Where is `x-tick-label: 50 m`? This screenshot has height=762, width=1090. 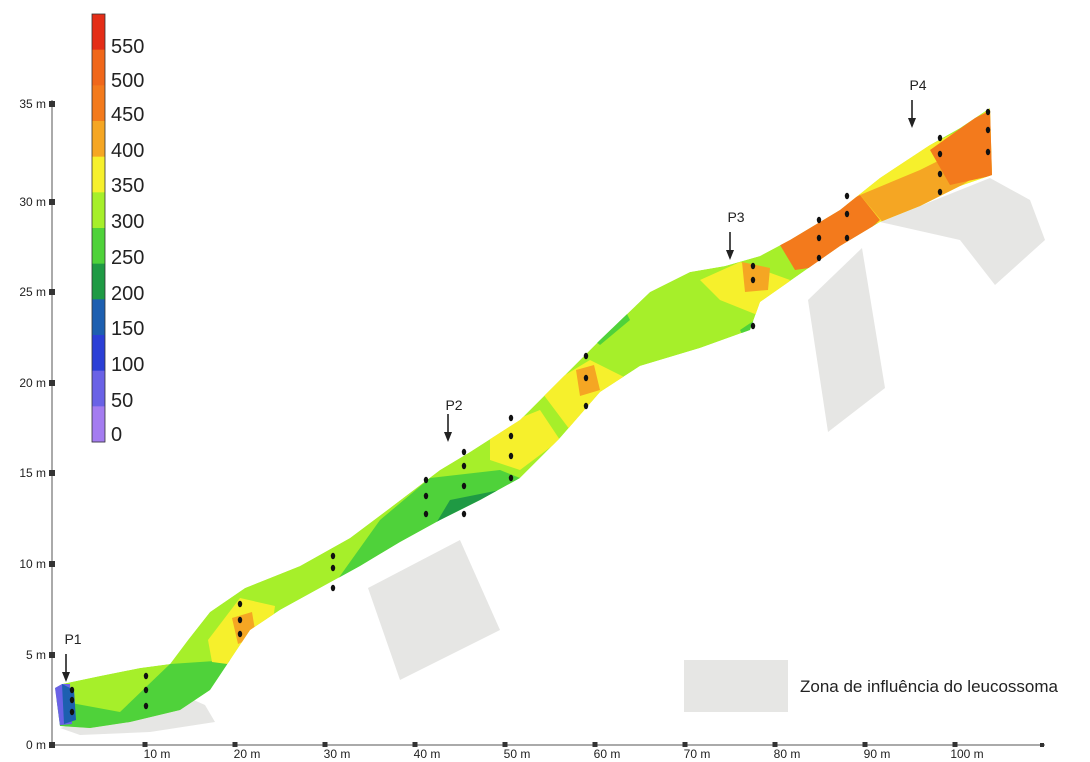 x-tick-label: 50 m is located at coordinates (517, 754).